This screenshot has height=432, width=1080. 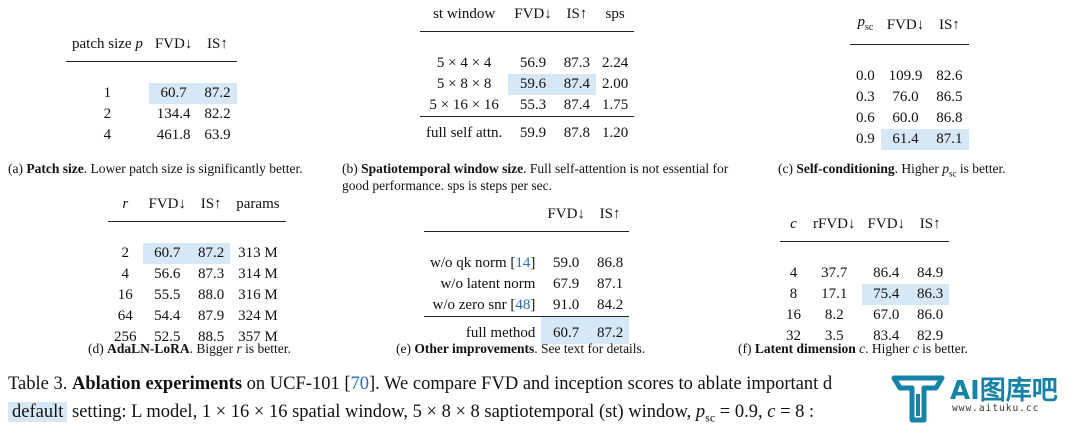 I want to click on cell: 82.9, so click(x=930, y=336).